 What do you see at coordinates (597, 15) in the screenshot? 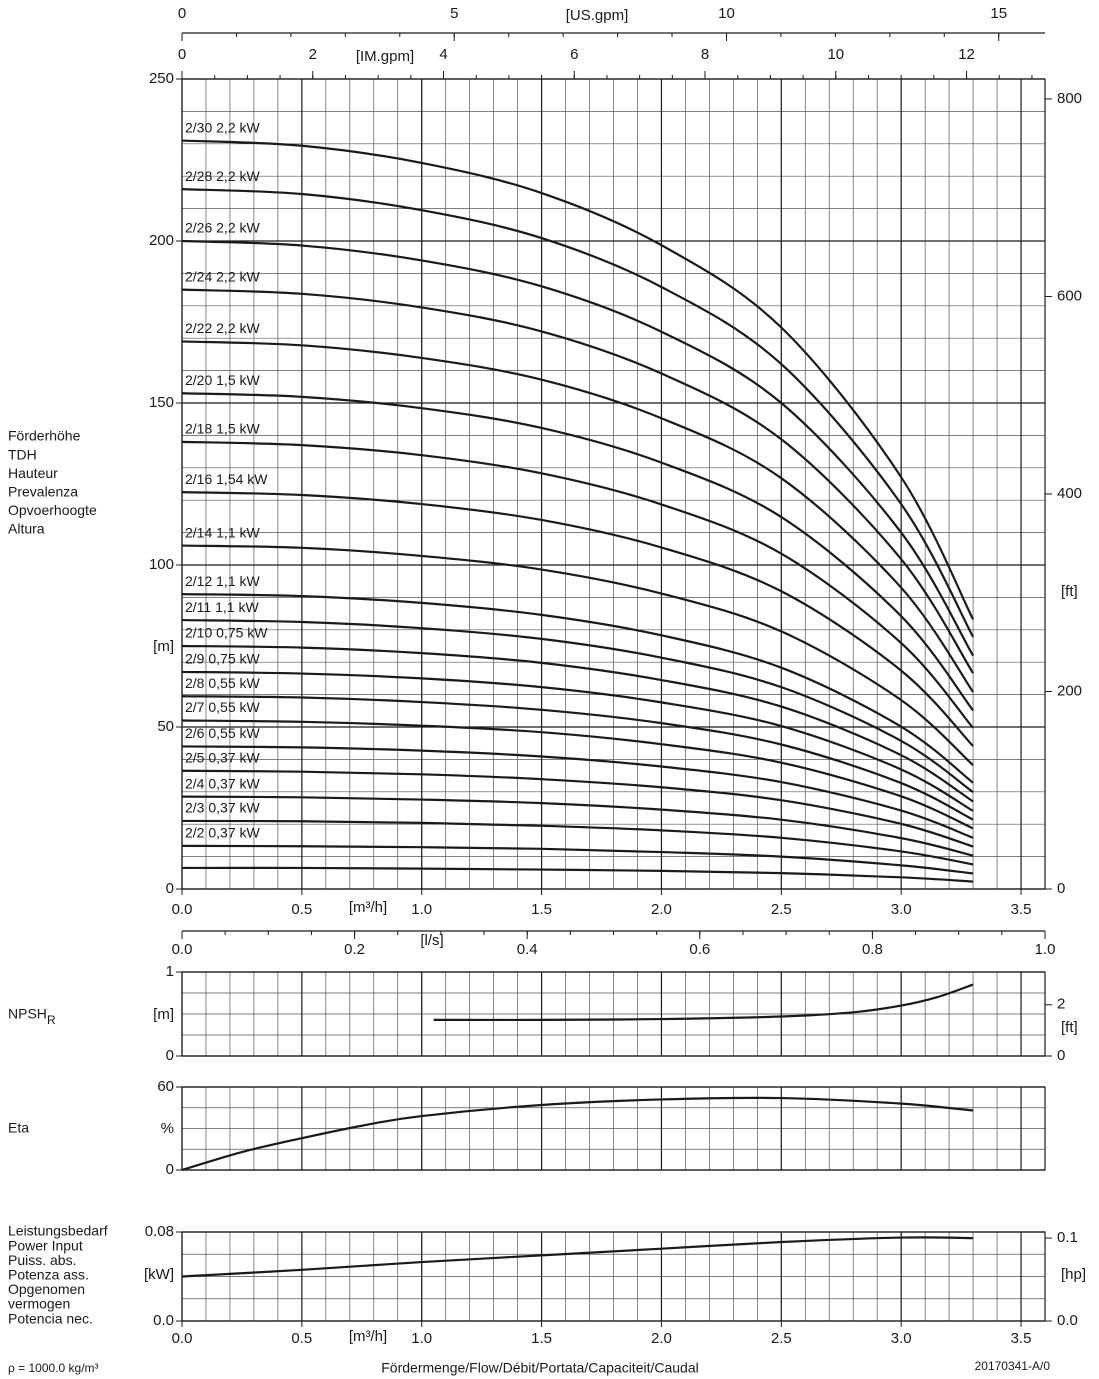
I see `secondary-axis-unit: [US.gpm]` at bounding box center [597, 15].